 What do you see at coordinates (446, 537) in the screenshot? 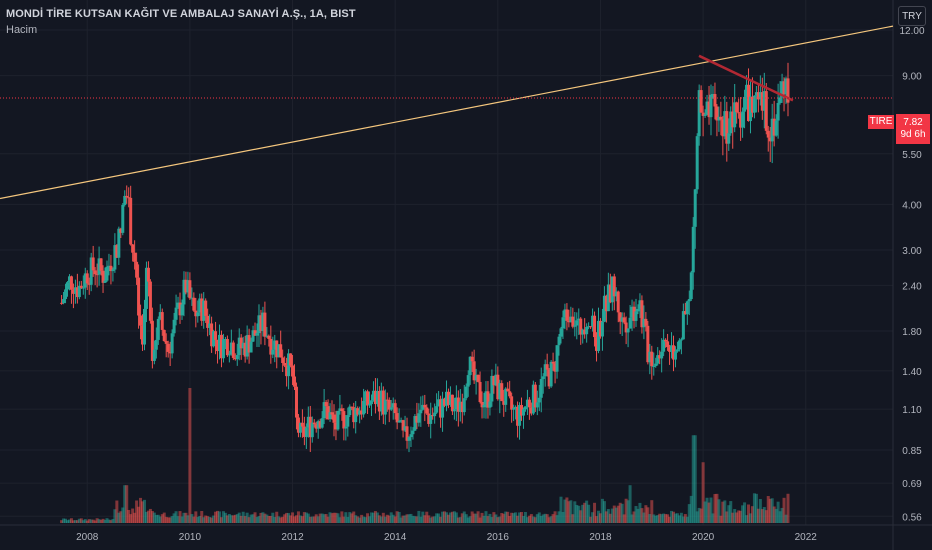
I see `time-axis: 2008 2010 2012 2014 2016 2018 2020 2022` at bounding box center [446, 537].